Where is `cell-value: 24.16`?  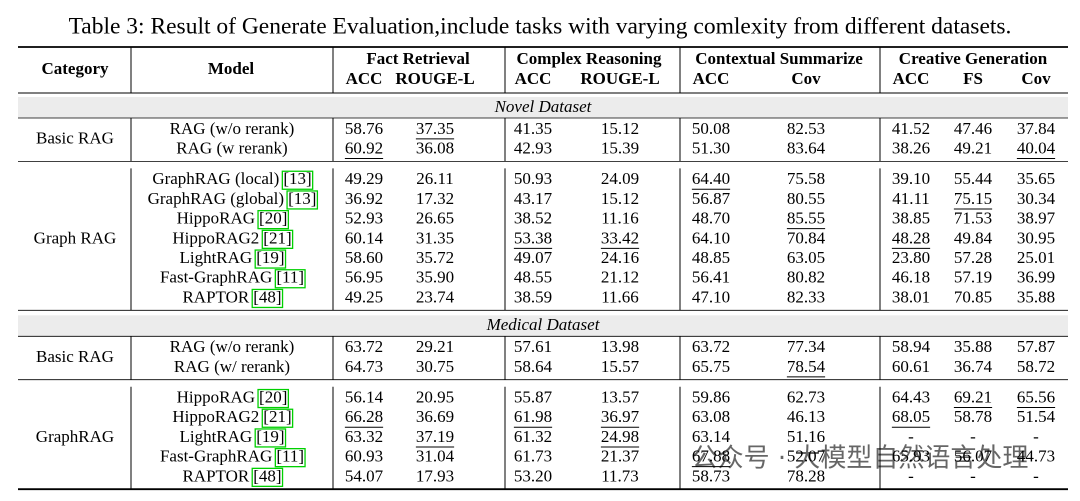
cell-value: 24.16 is located at coordinates (620, 257).